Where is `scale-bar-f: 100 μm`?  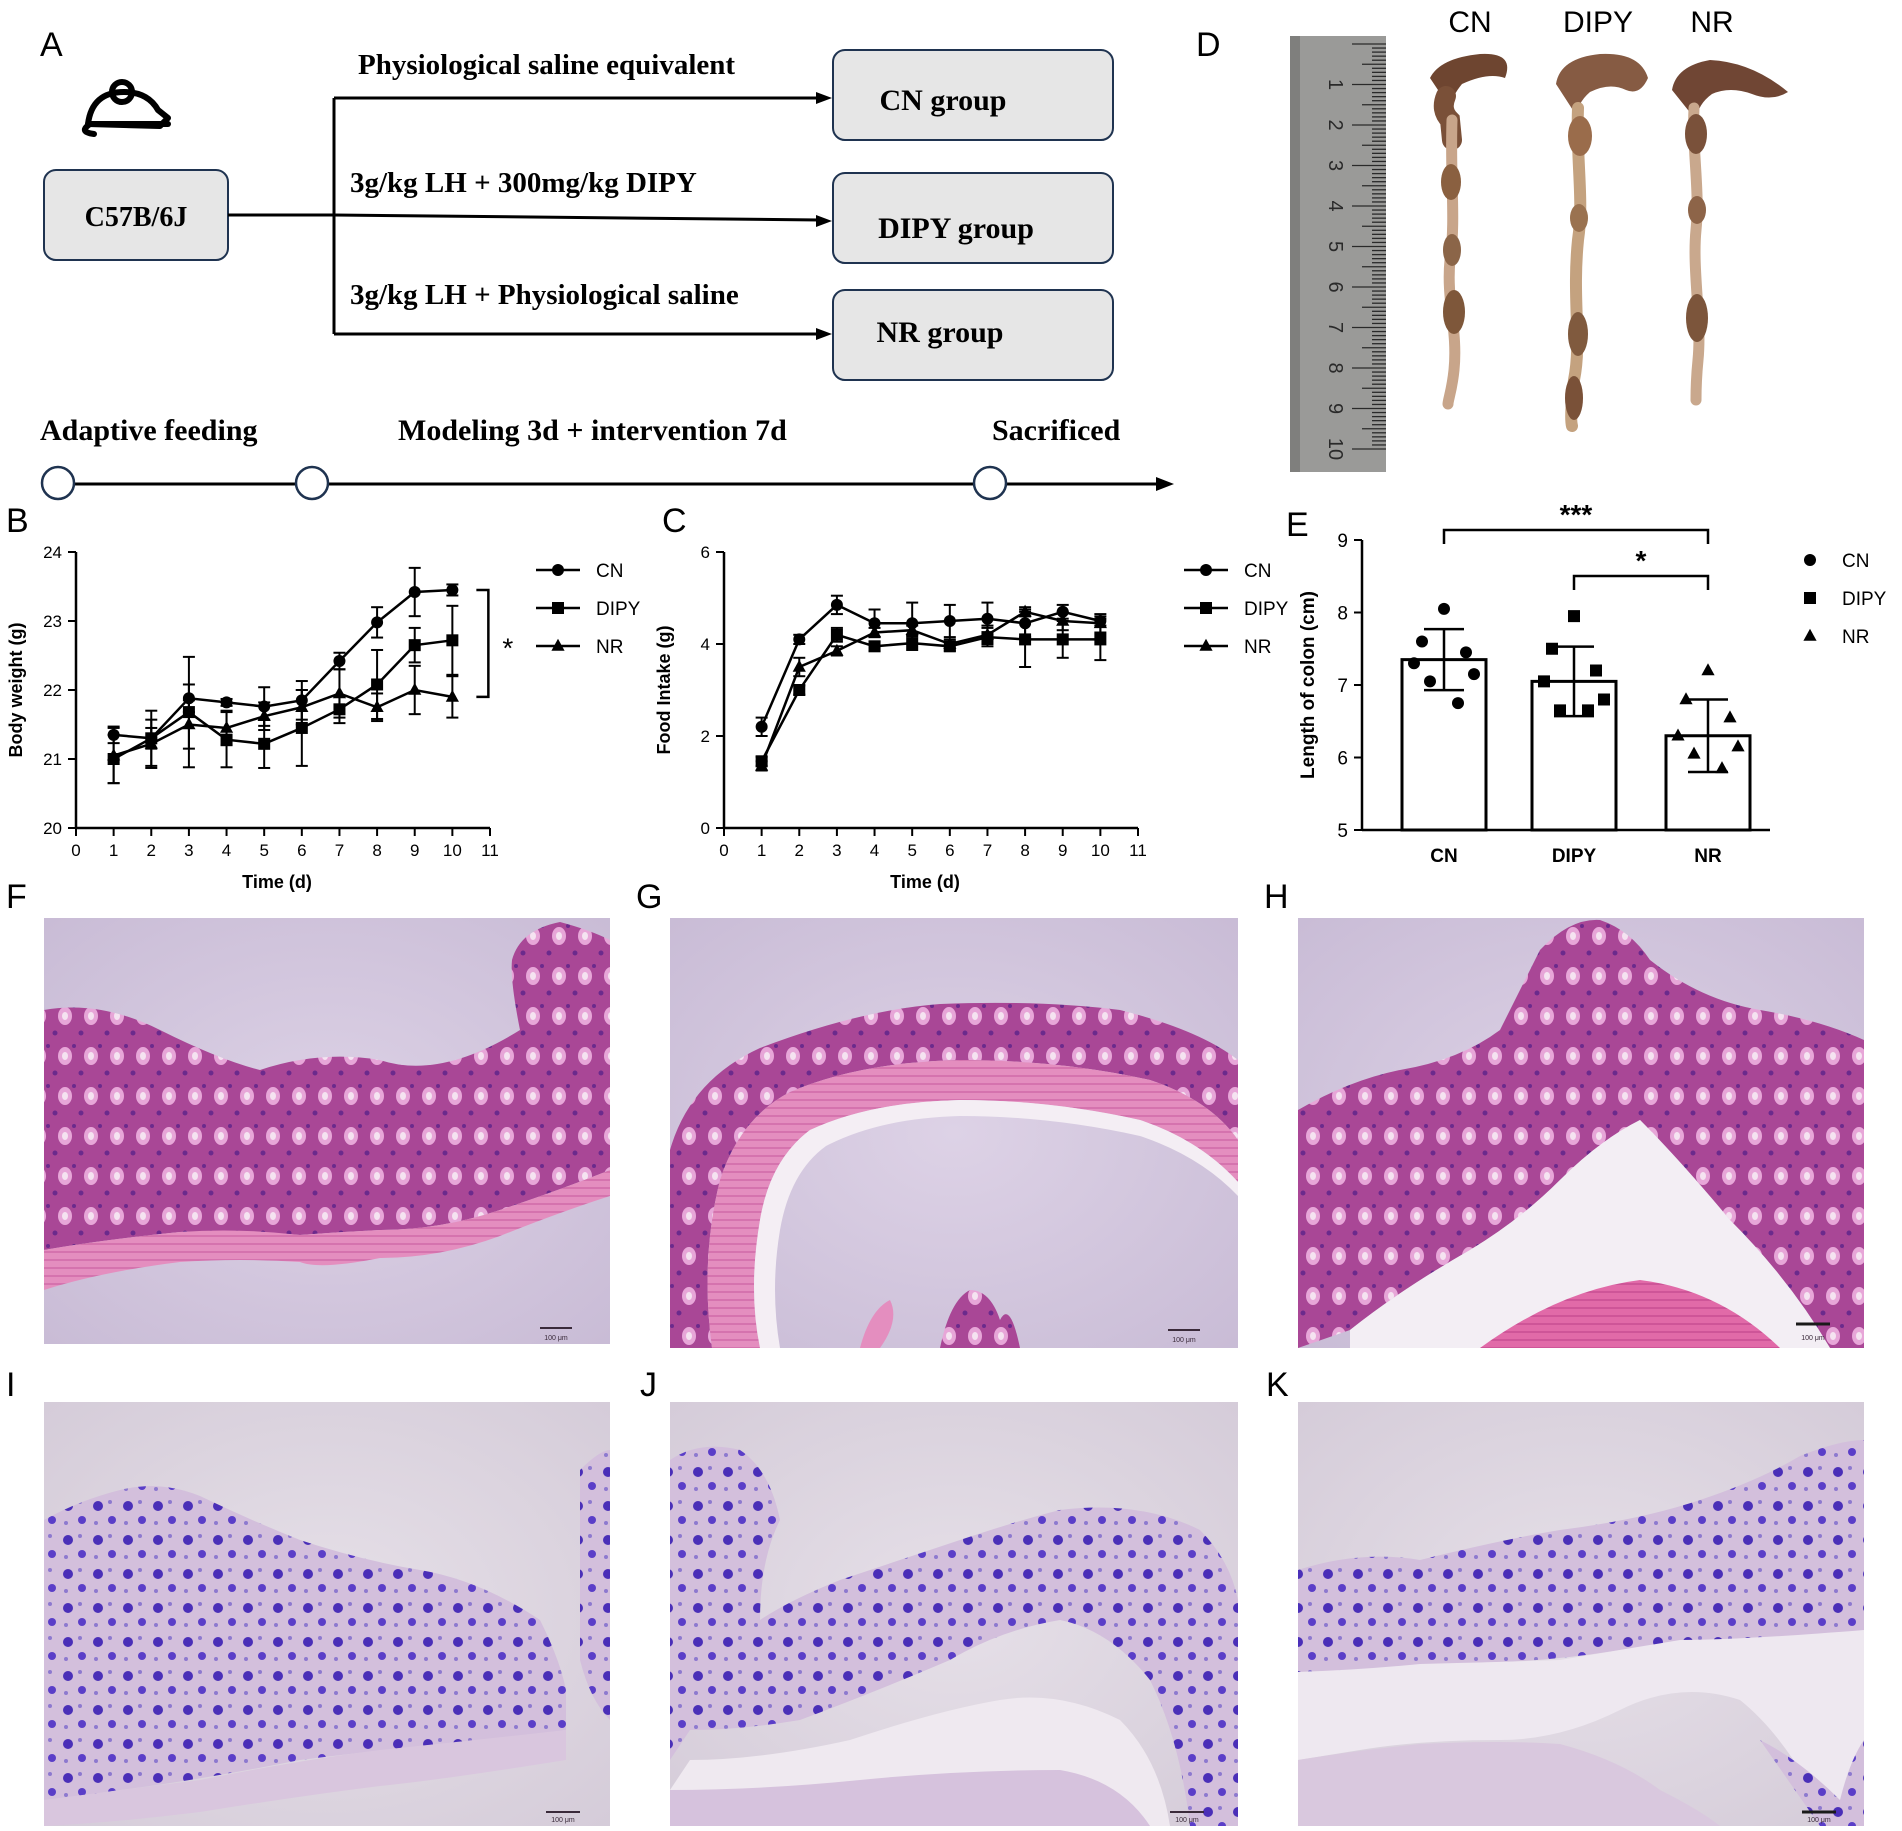 scale-bar-f: 100 μm is located at coordinates (556, 1338).